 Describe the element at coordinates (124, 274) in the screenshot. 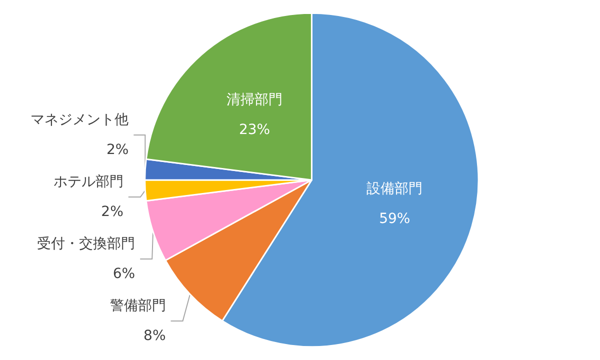

I see `data-label: 6%` at that location.